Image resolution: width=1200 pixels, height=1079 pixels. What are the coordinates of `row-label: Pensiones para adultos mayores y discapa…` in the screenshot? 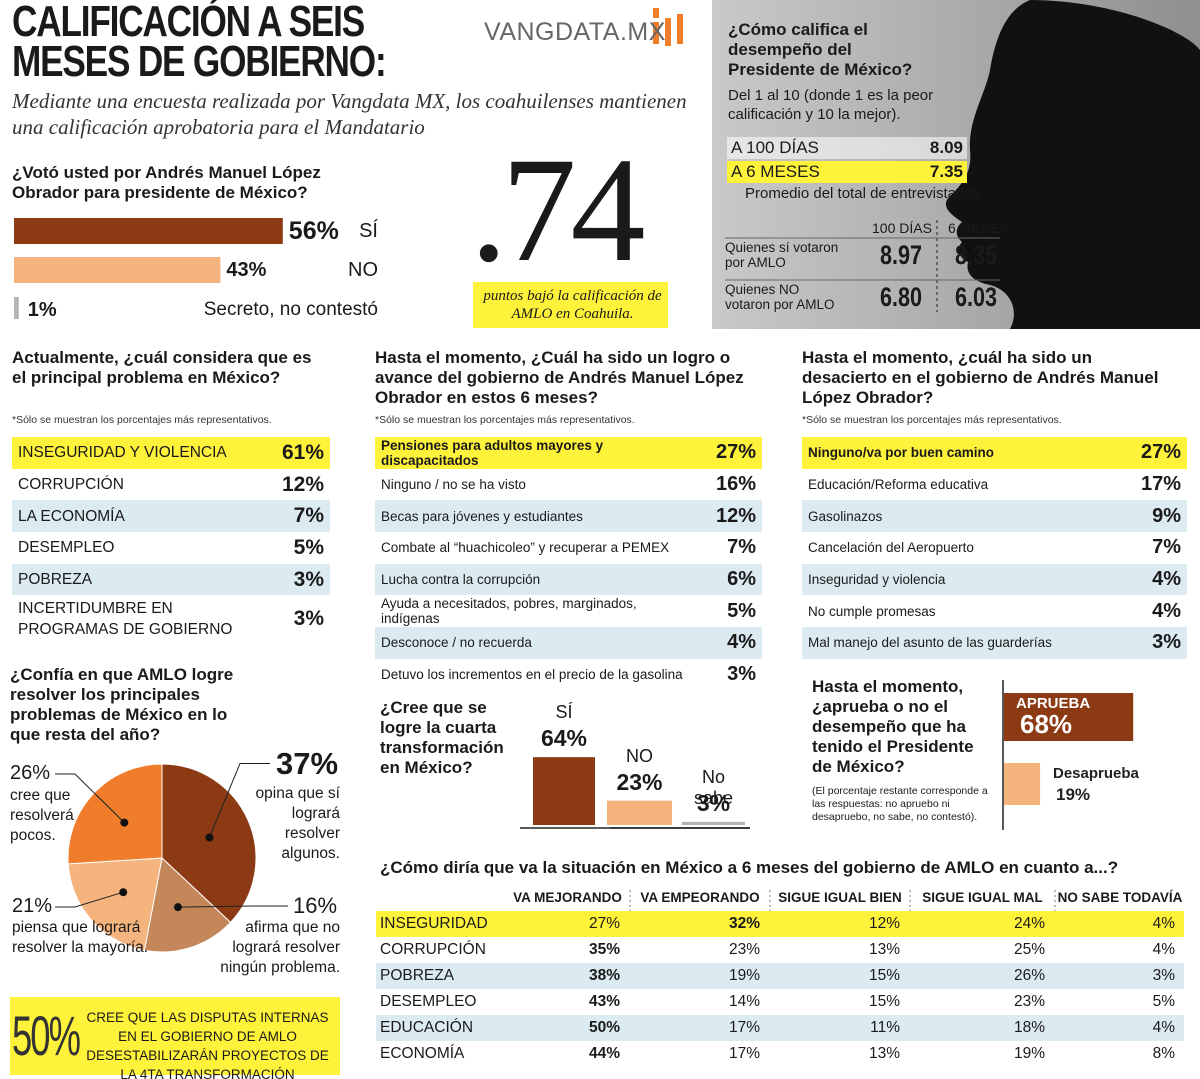 It's located at (492, 452).